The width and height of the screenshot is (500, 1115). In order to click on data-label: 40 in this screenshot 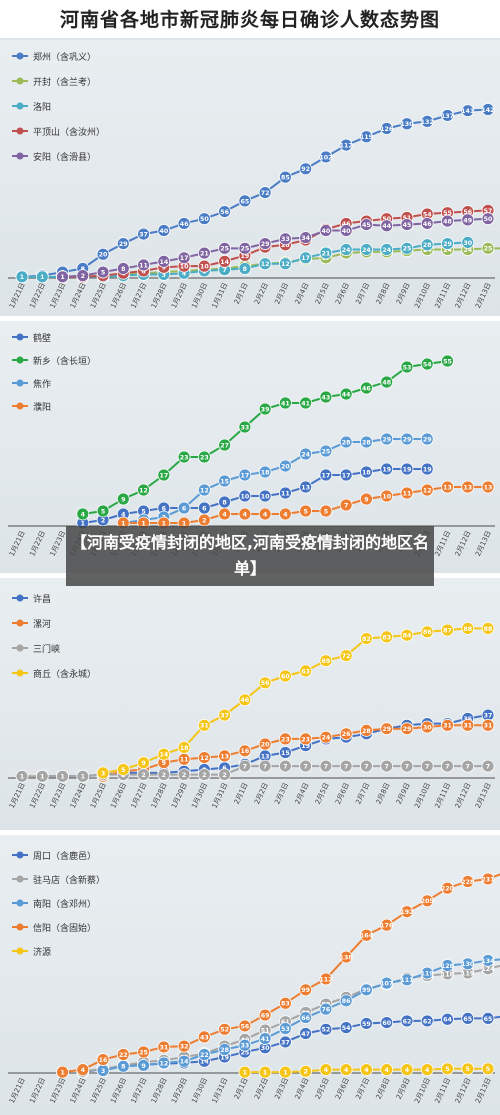, I will do `click(346, 231)`.